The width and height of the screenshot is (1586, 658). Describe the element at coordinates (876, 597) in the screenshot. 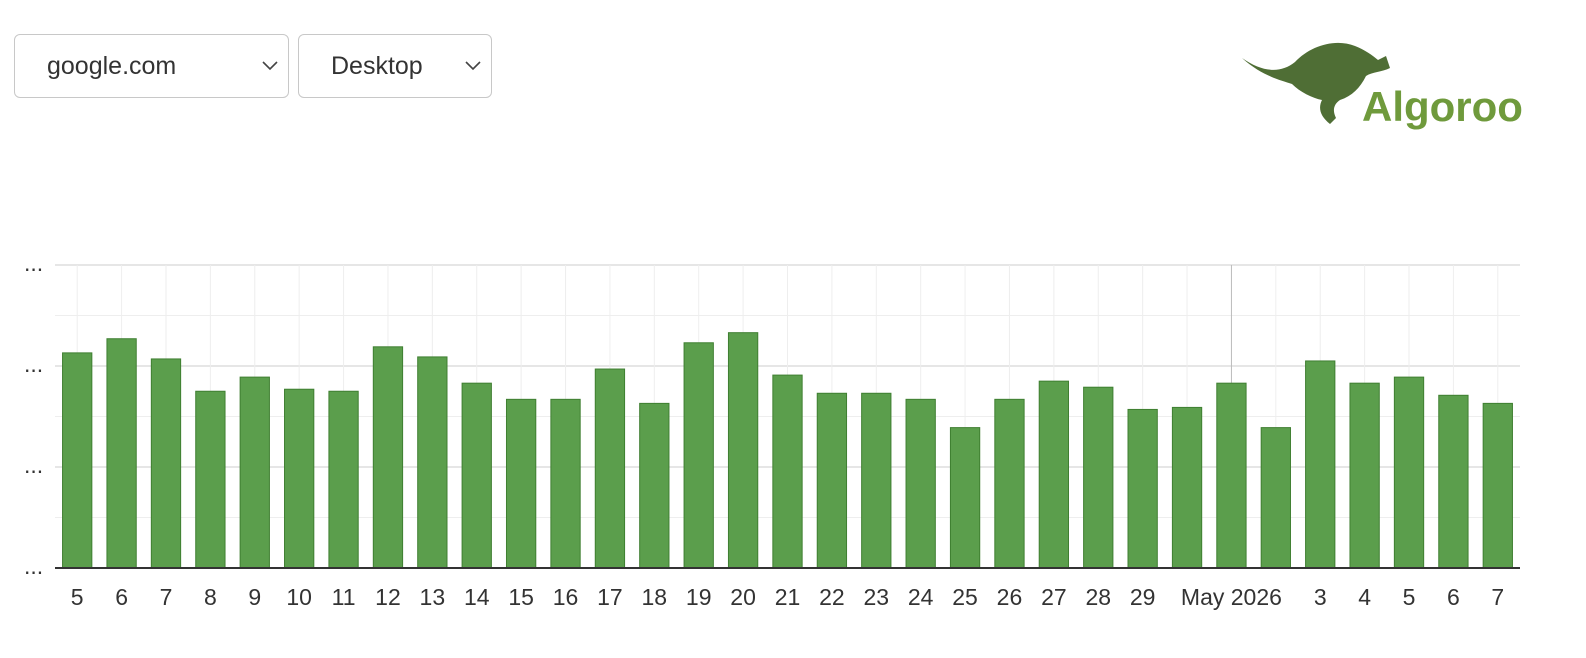

I see `x-tick-label: 23` at that location.